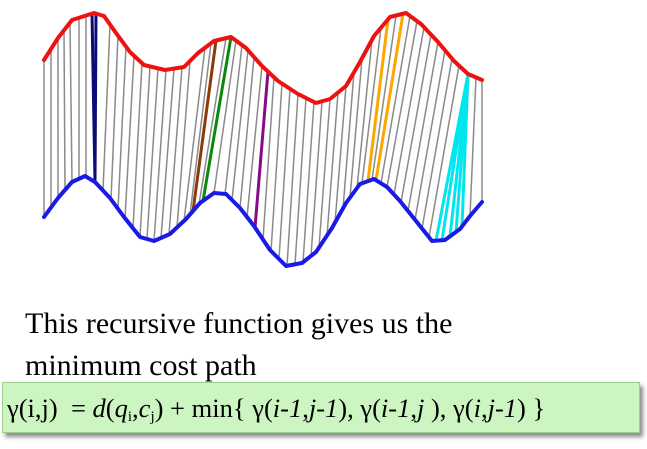 The height and width of the screenshot is (449, 647). Describe the element at coordinates (258, 408) in the screenshot. I see `formula-gamma-1: γ` at that location.